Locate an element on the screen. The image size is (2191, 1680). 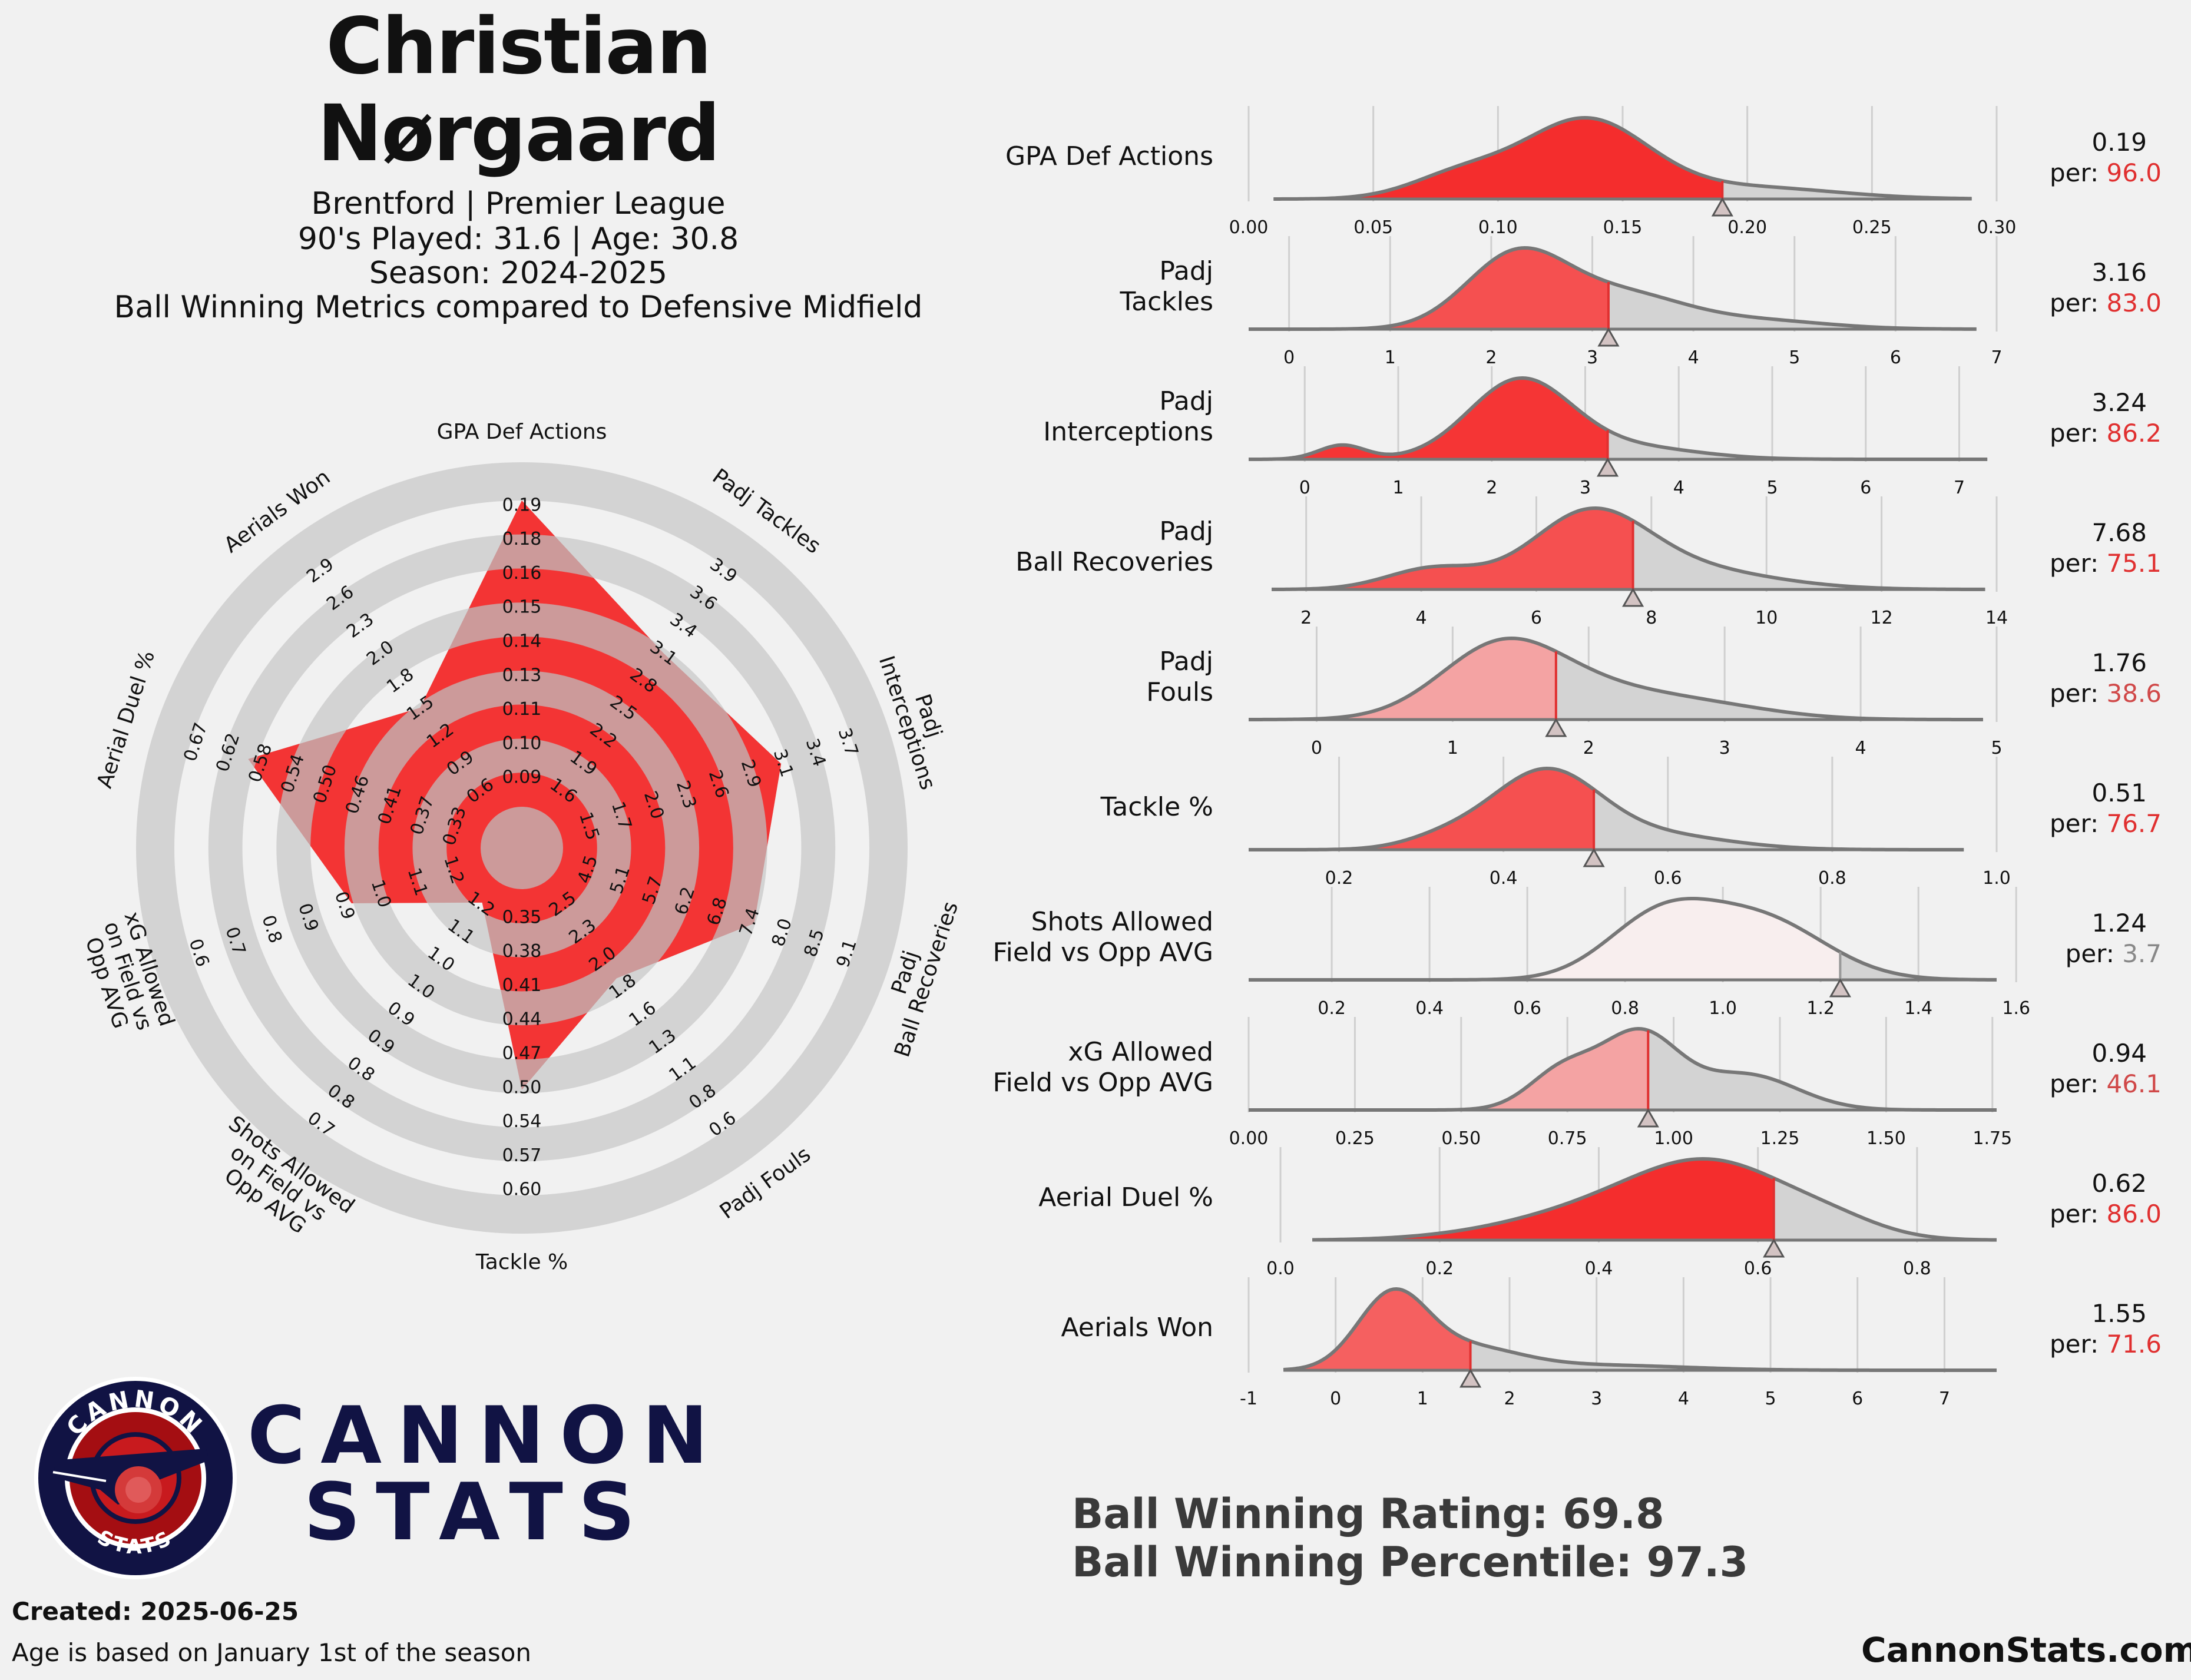
cannon-icon is located at coordinates (130, 1481).